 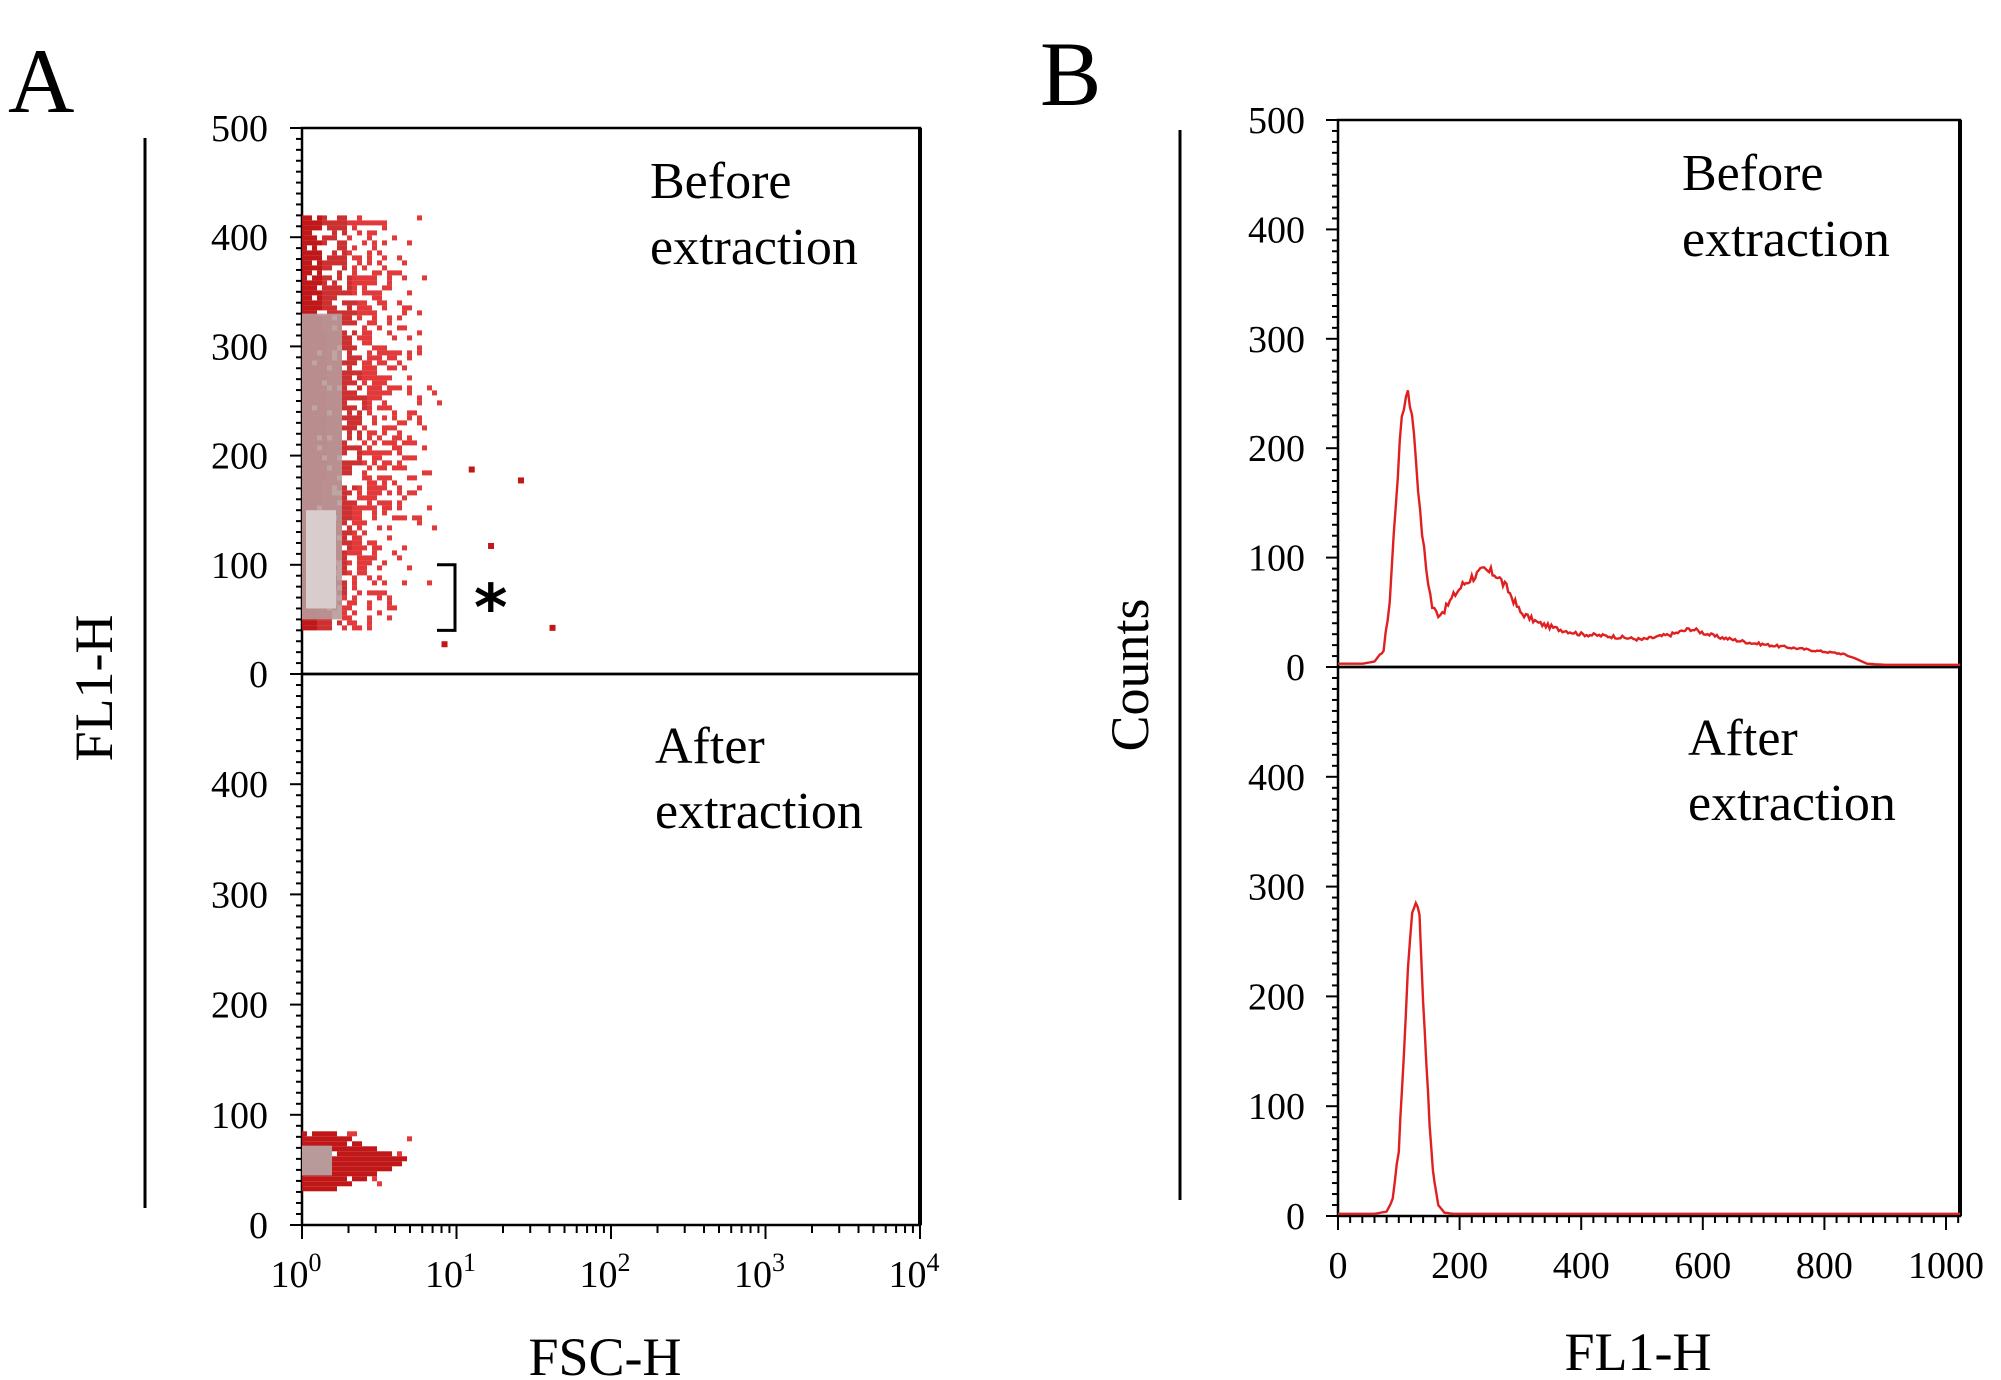 What do you see at coordinates (450, 1272) in the screenshot?
I see `a-xtick-label: 10¹` at bounding box center [450, 1272].